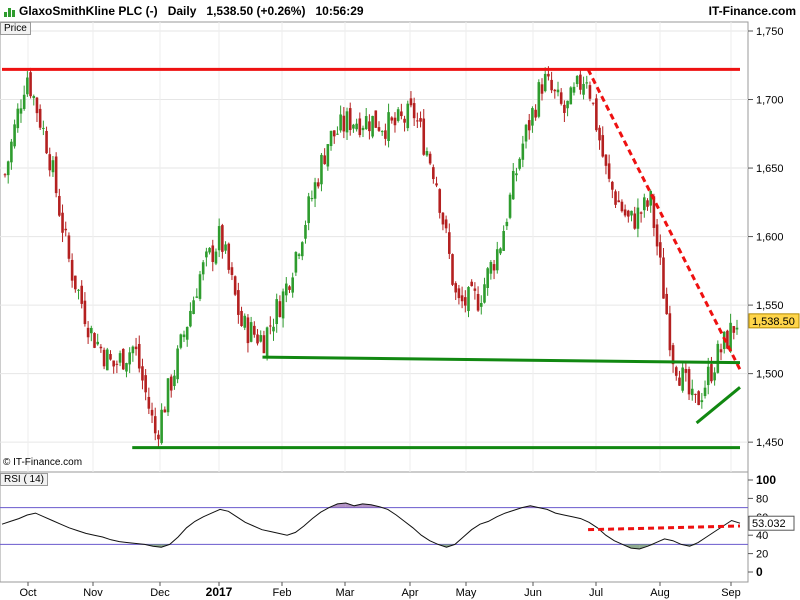 The height and width of the screenshot is (600, 800). Describe the element at coordinates (24, 479) in the screenshot. I see `rsi-panel-label: RSI ( 14)` at that location.